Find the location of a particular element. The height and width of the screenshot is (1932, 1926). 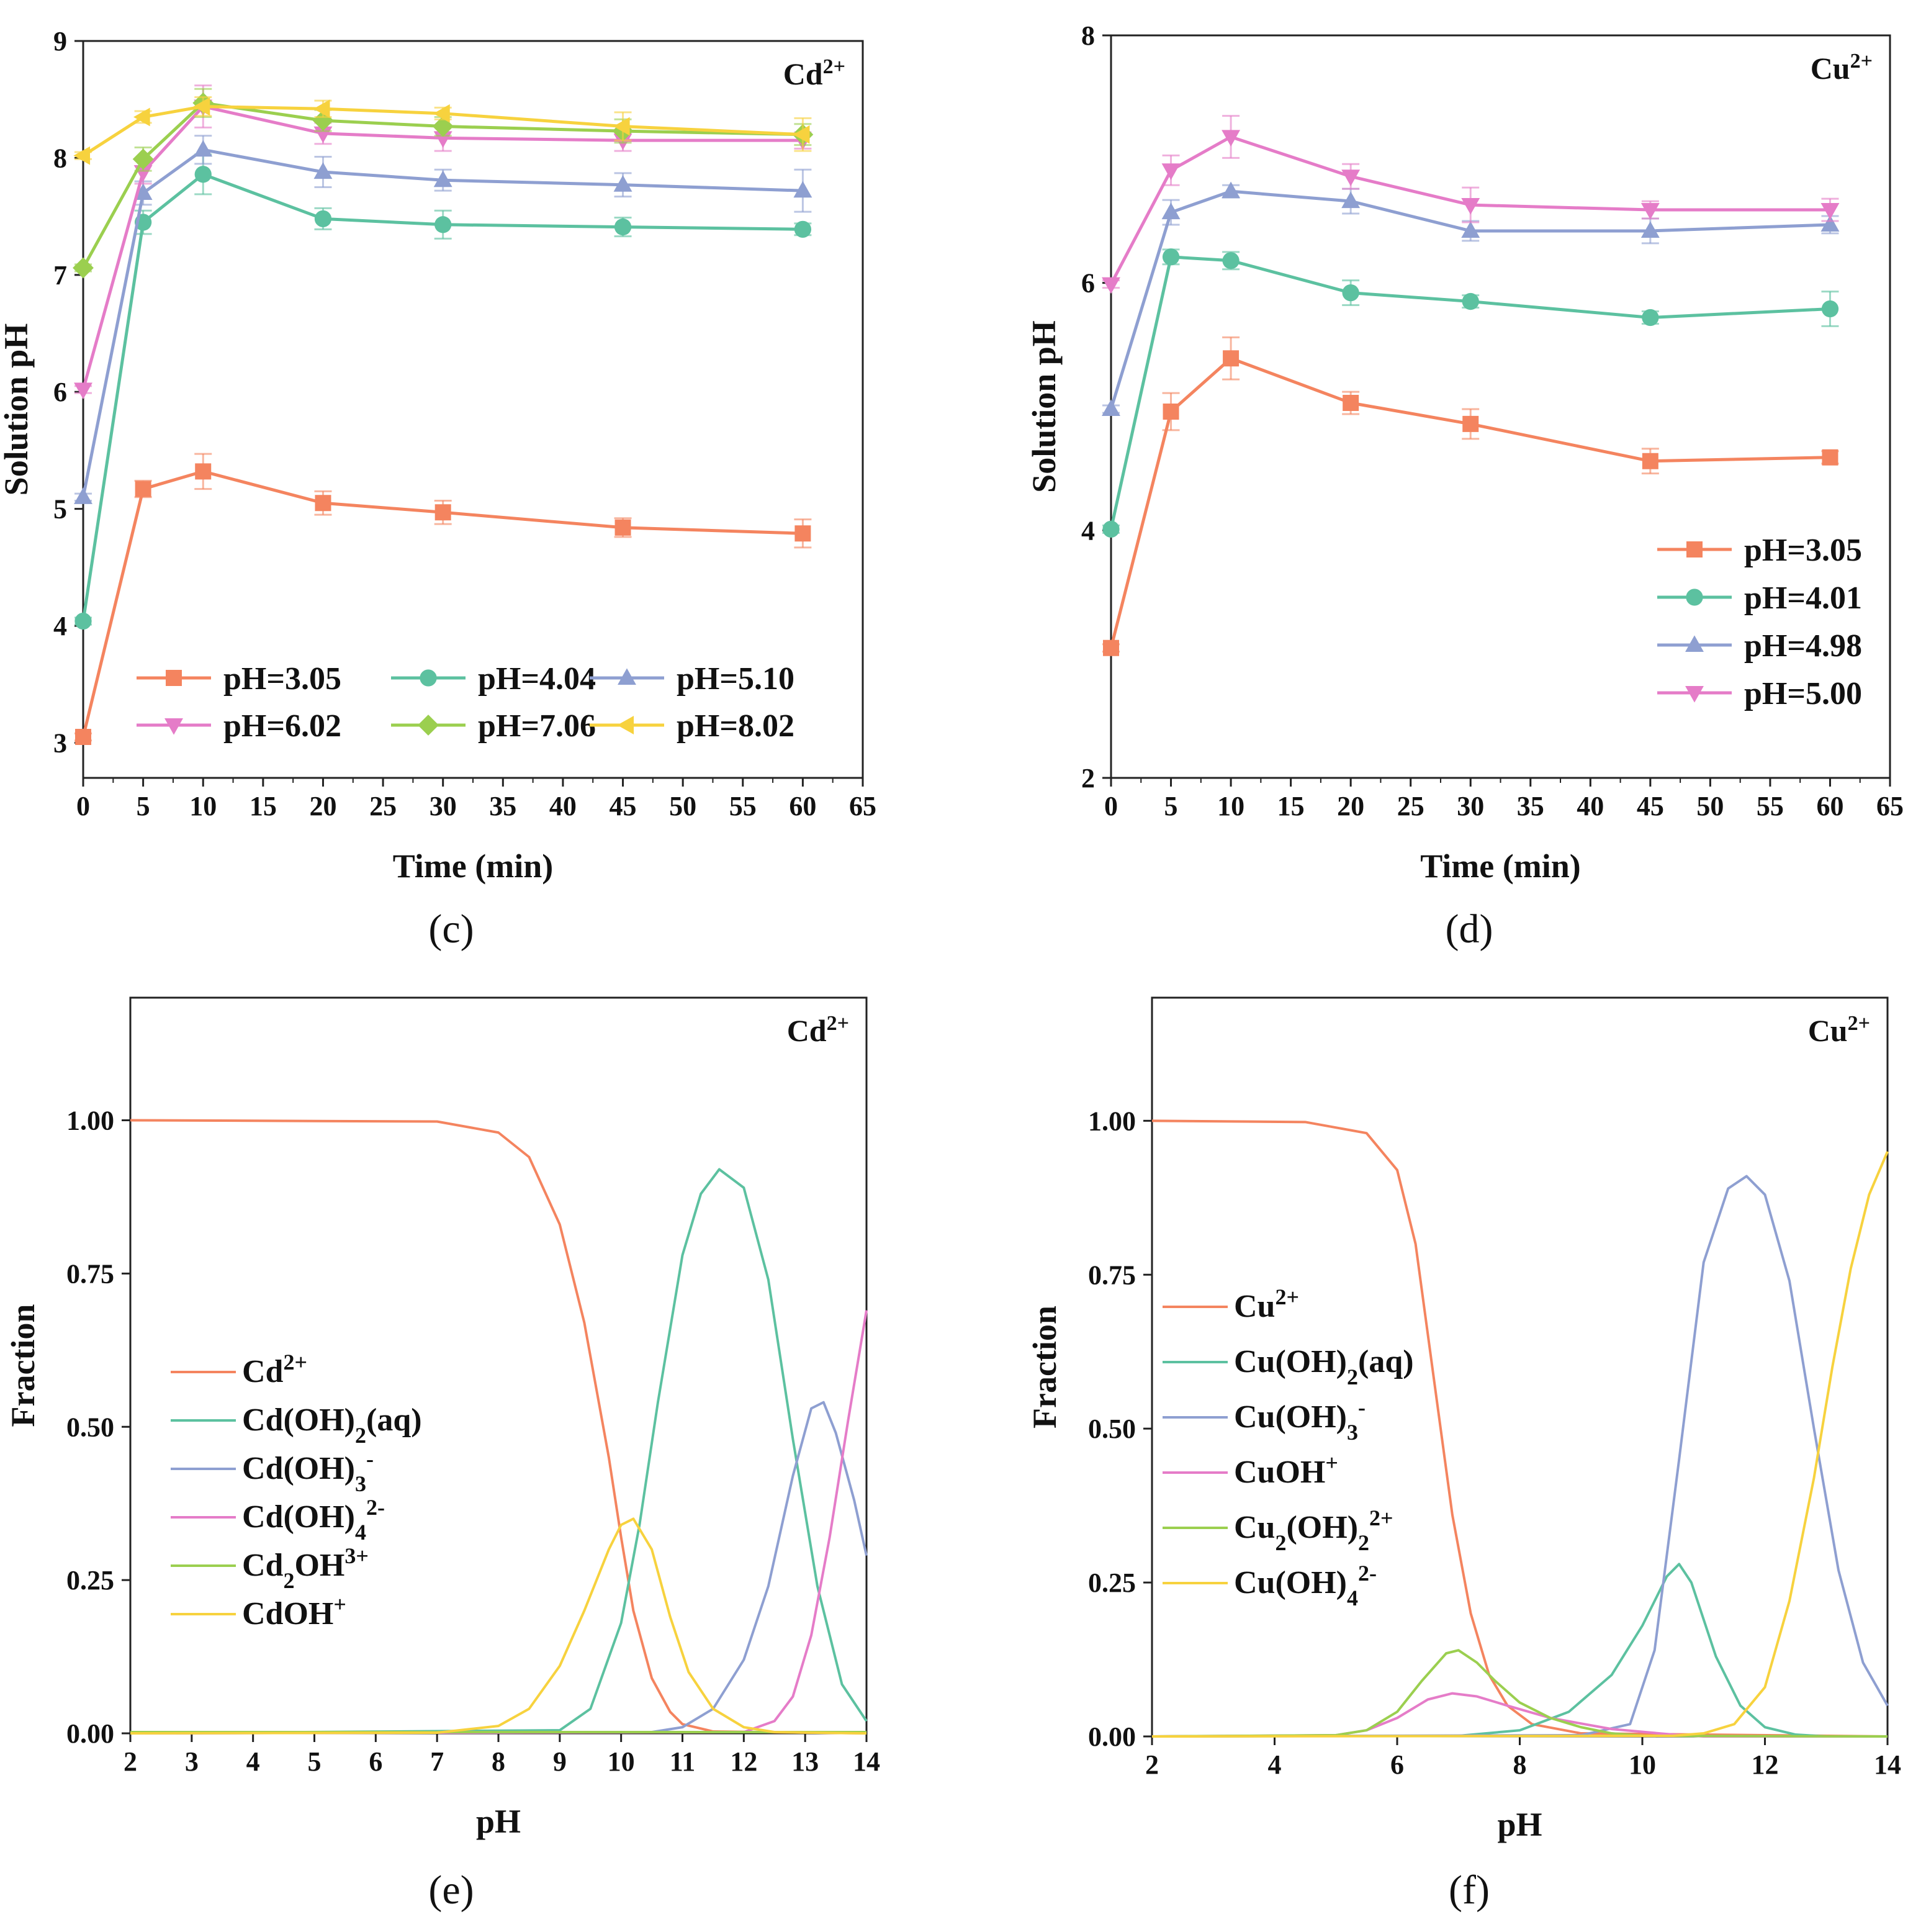

series-Cd2+ is located at coordinates (499, 1427).